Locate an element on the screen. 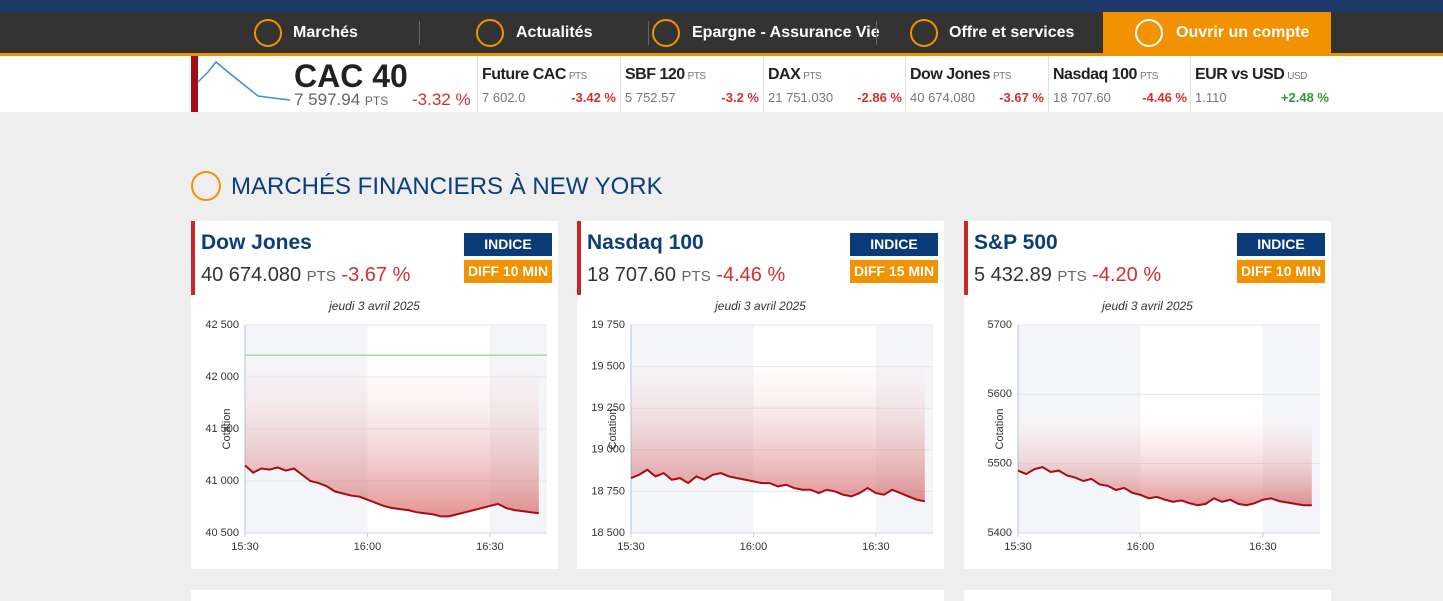 The image size is (1443, 601). ticker-name: DAX PTS is located at coordinates (795, 75).